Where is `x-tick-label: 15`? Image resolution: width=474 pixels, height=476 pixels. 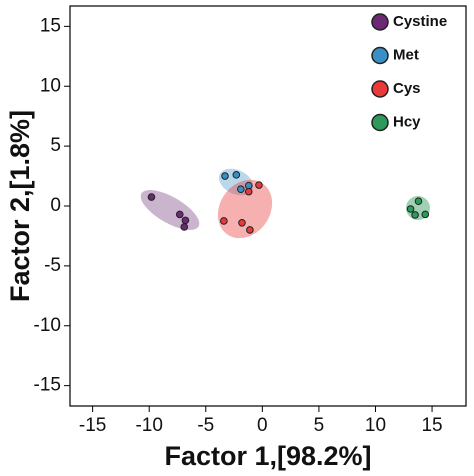
x-tick-label: 15 is located at coordinates (431, 425).